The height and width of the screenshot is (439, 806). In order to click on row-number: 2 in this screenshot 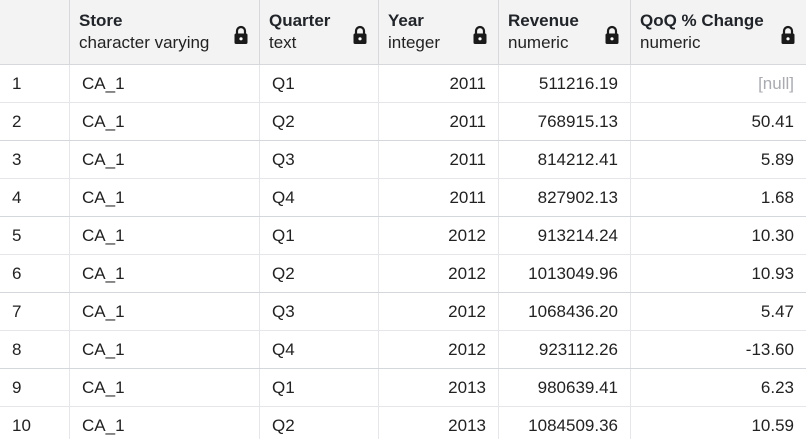, I will do `click(35, 121)`.